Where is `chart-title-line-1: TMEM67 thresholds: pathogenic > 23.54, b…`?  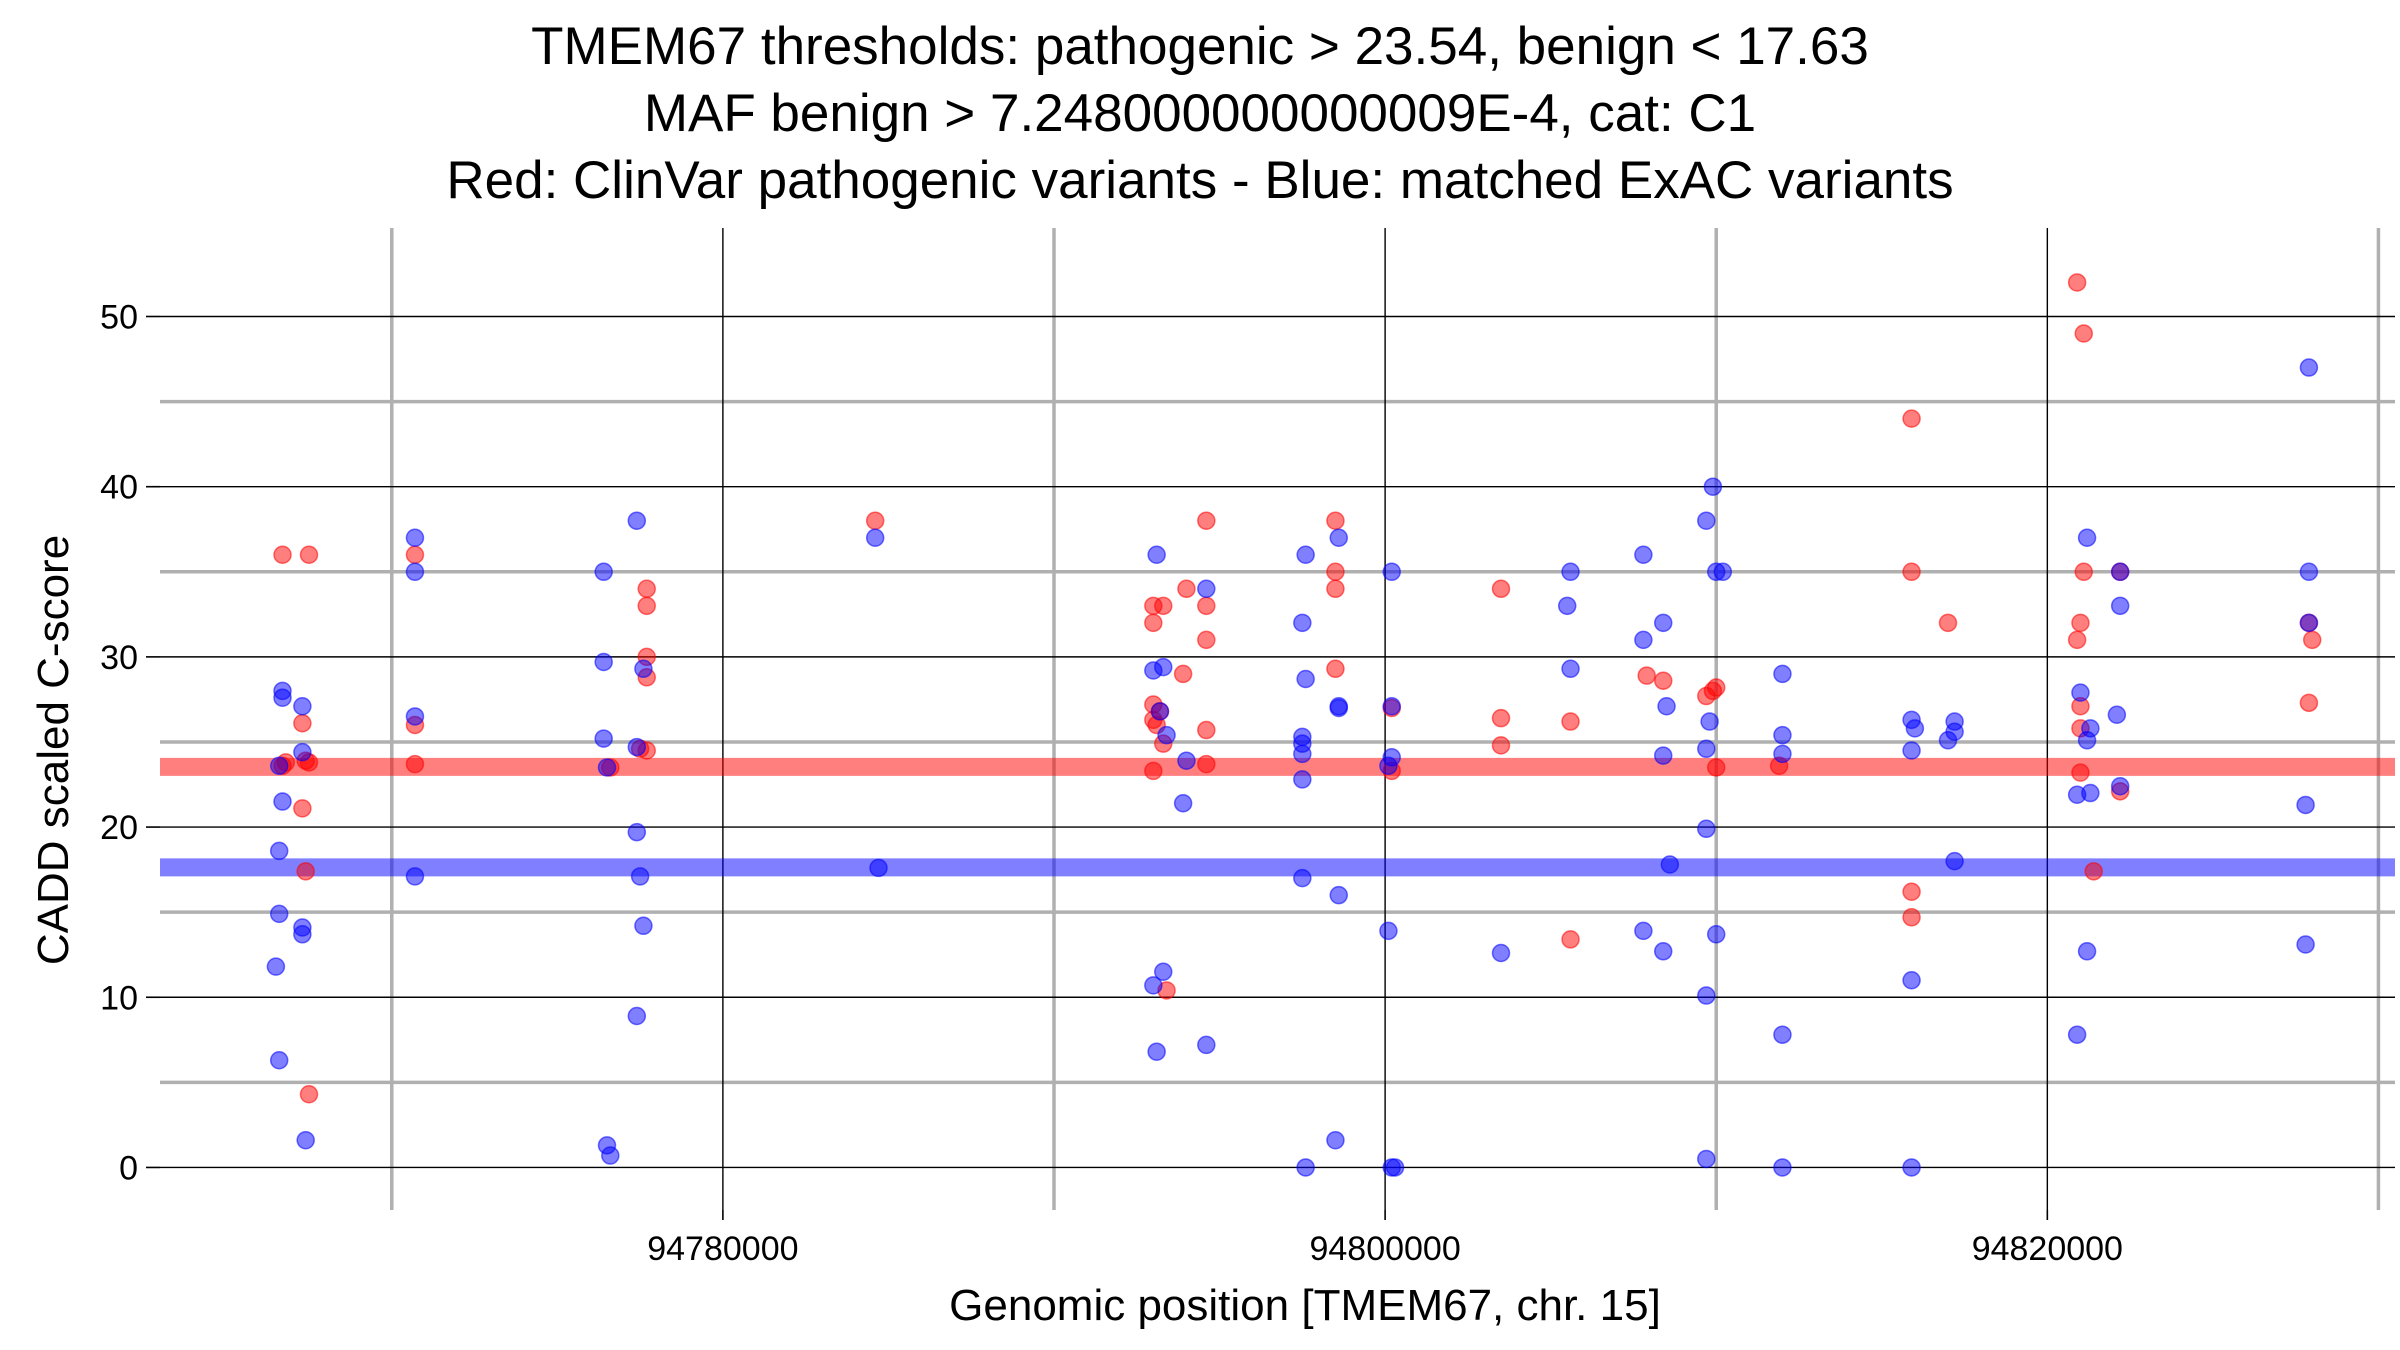 chart-title-line-1: TMEM67 thresholds: pathogenic > 23.54, b… is located at coordinates (1200, 46).